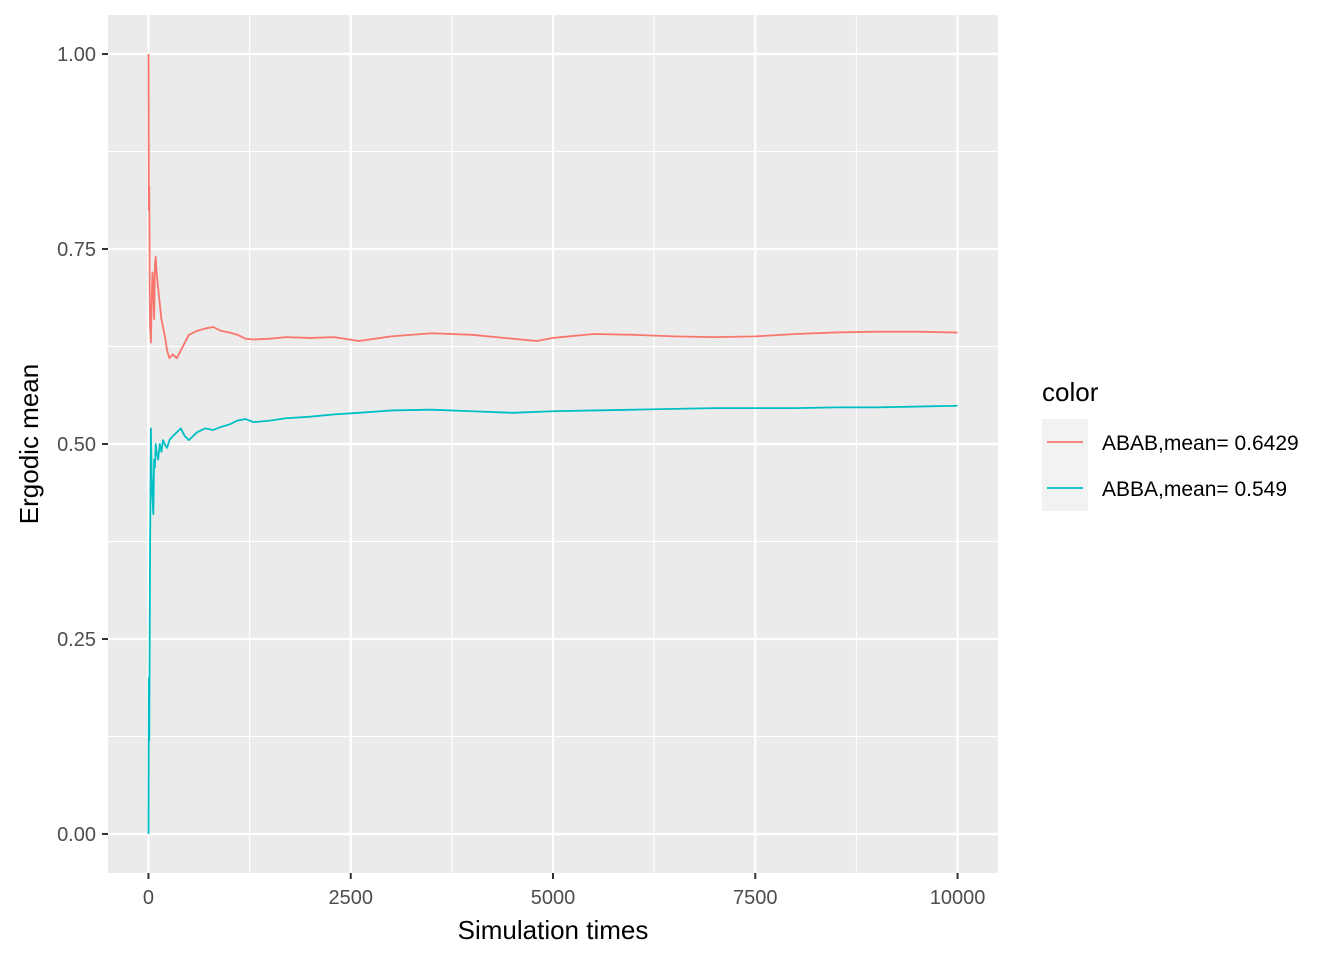  I want to click on y-tick-label: 1.00, so click(76, 55).